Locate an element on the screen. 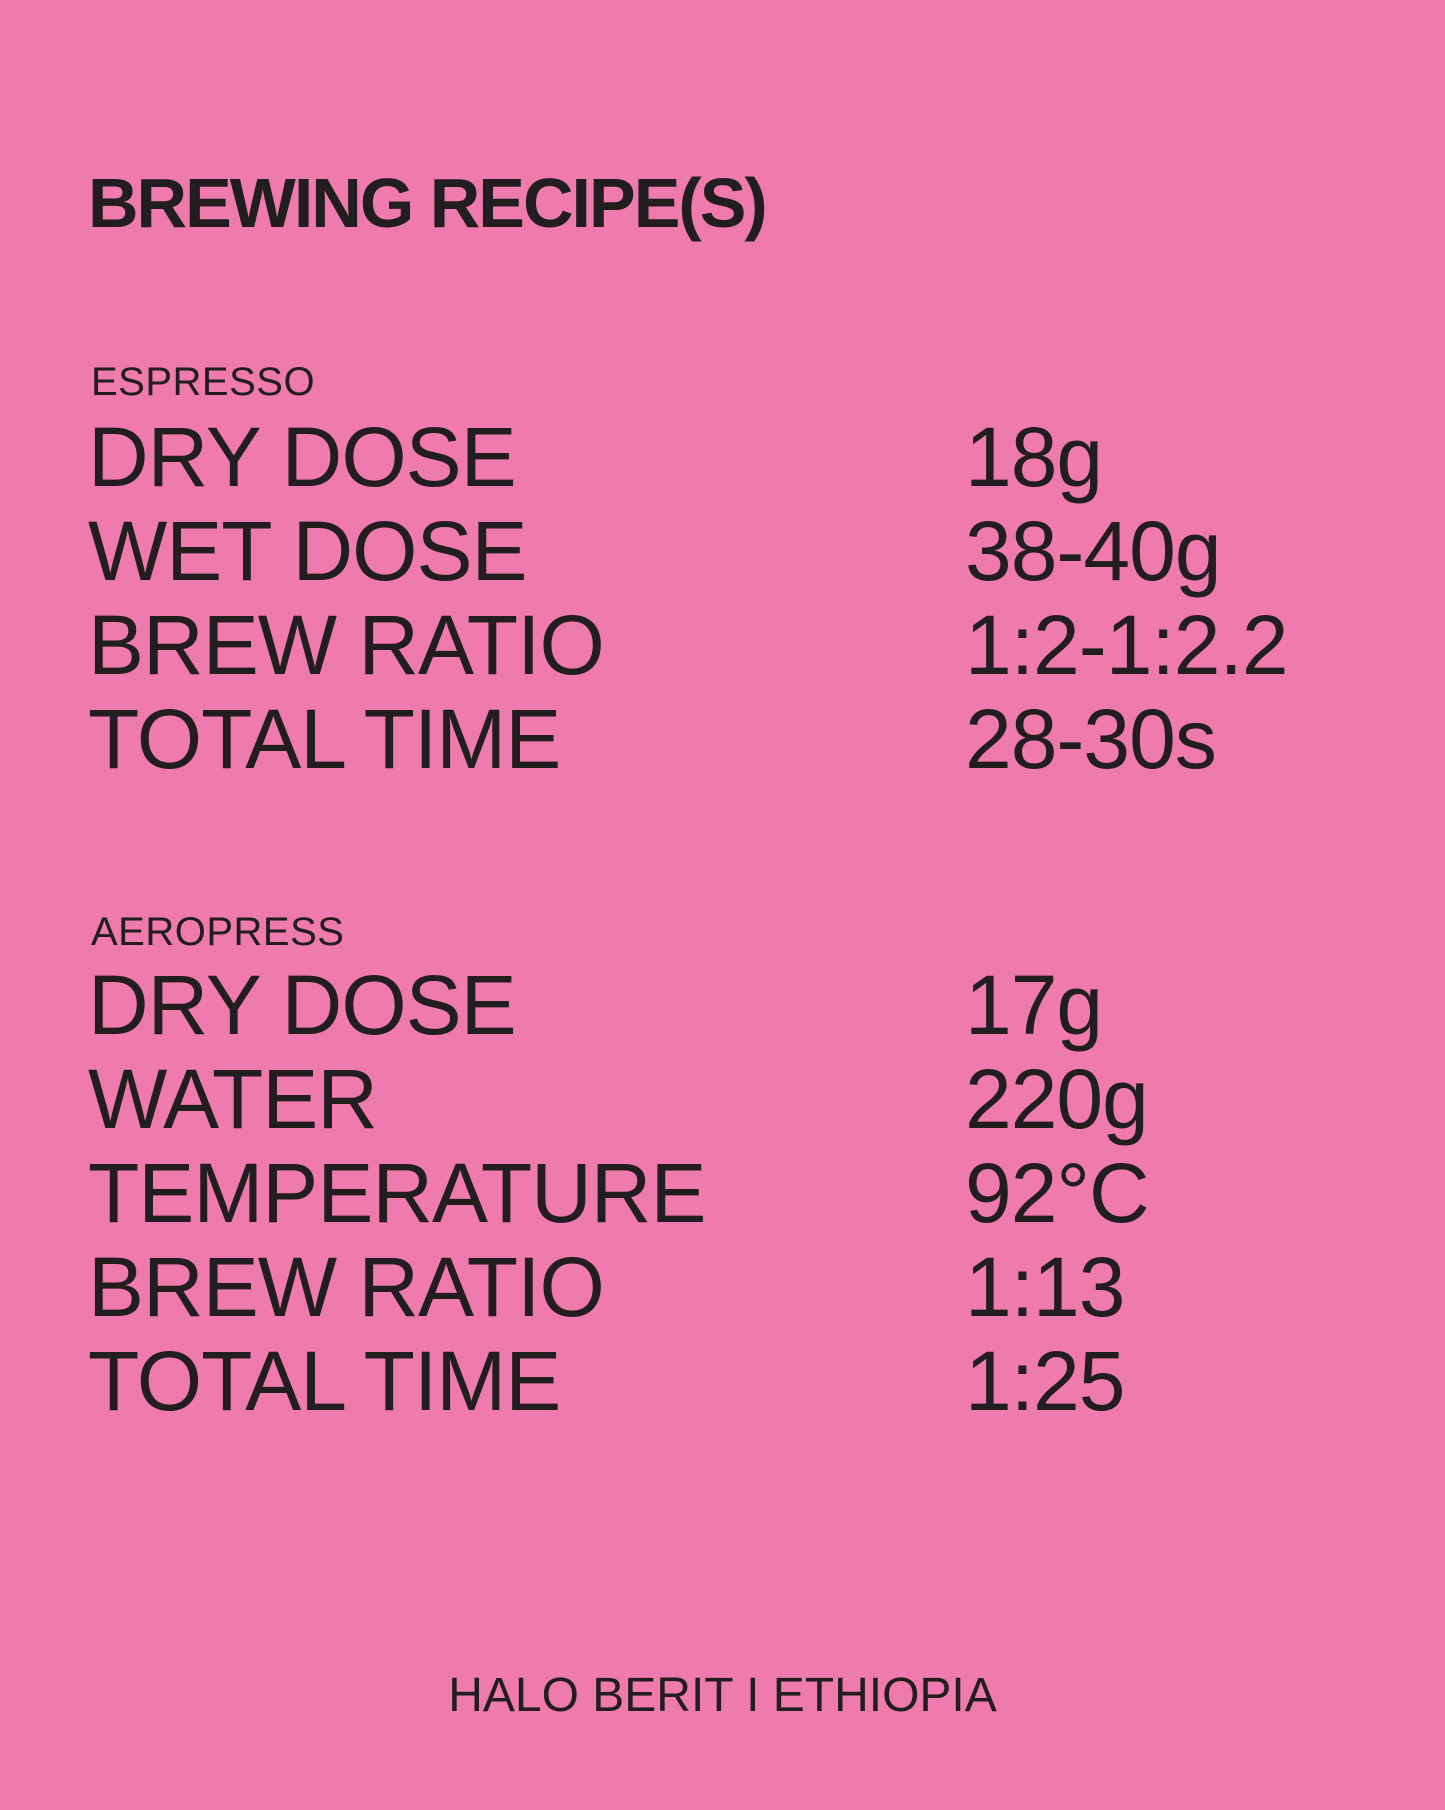  table-row: TEMPERATURE 92°C is located at coordinates (746, 1193).